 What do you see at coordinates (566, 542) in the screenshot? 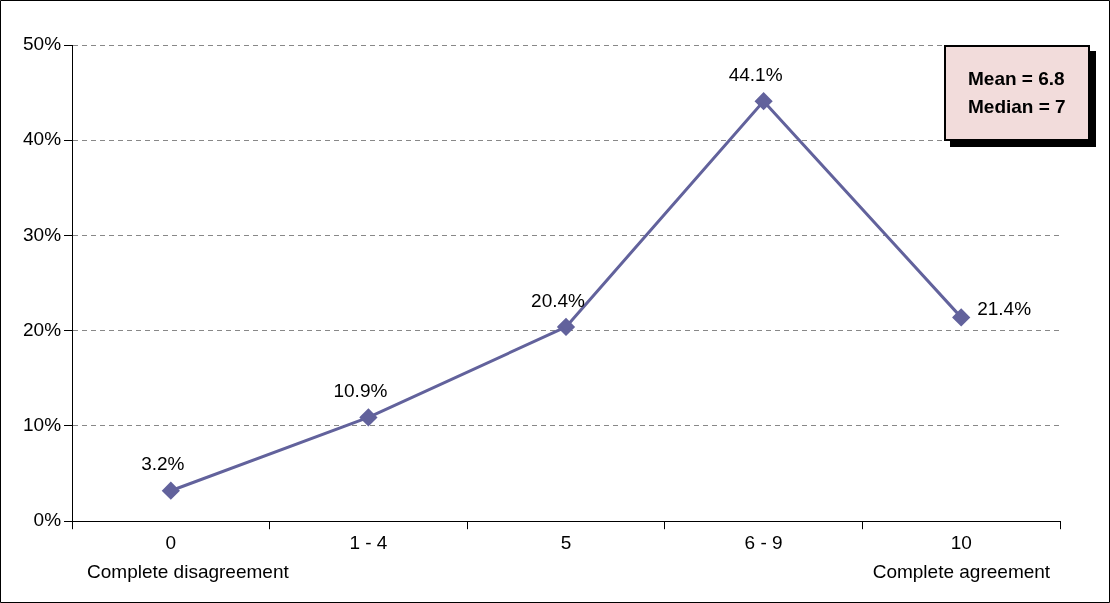
I see `x-tick-label: 5` at bounding box center [566, 542].